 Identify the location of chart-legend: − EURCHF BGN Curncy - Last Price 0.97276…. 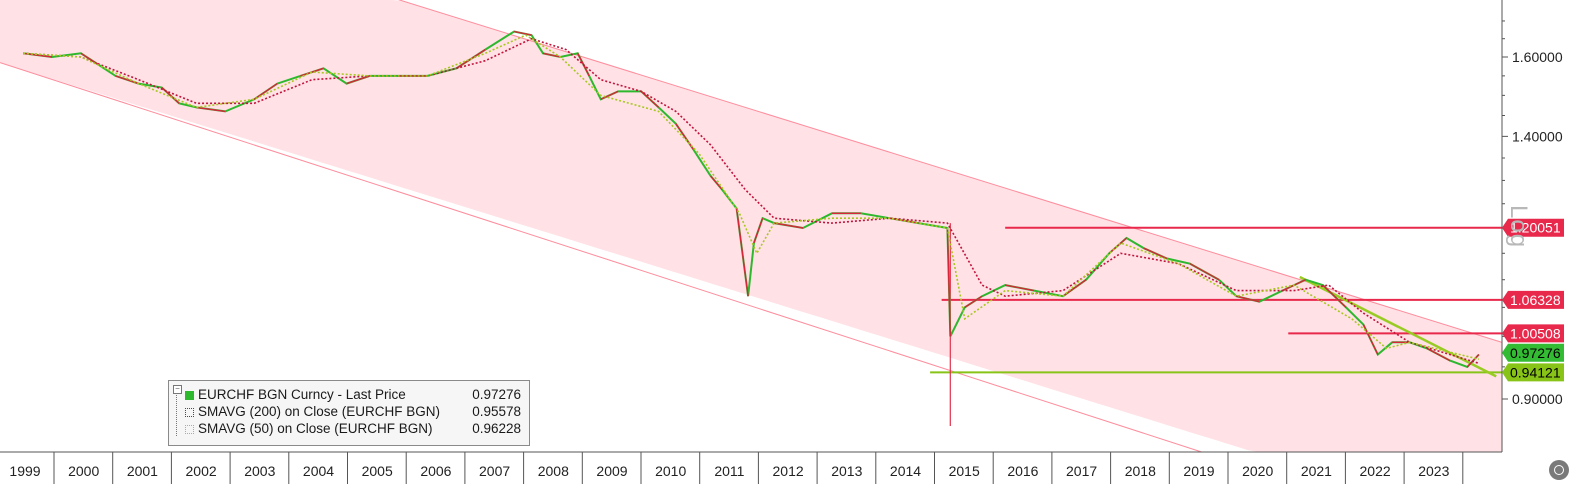
(349, 413).